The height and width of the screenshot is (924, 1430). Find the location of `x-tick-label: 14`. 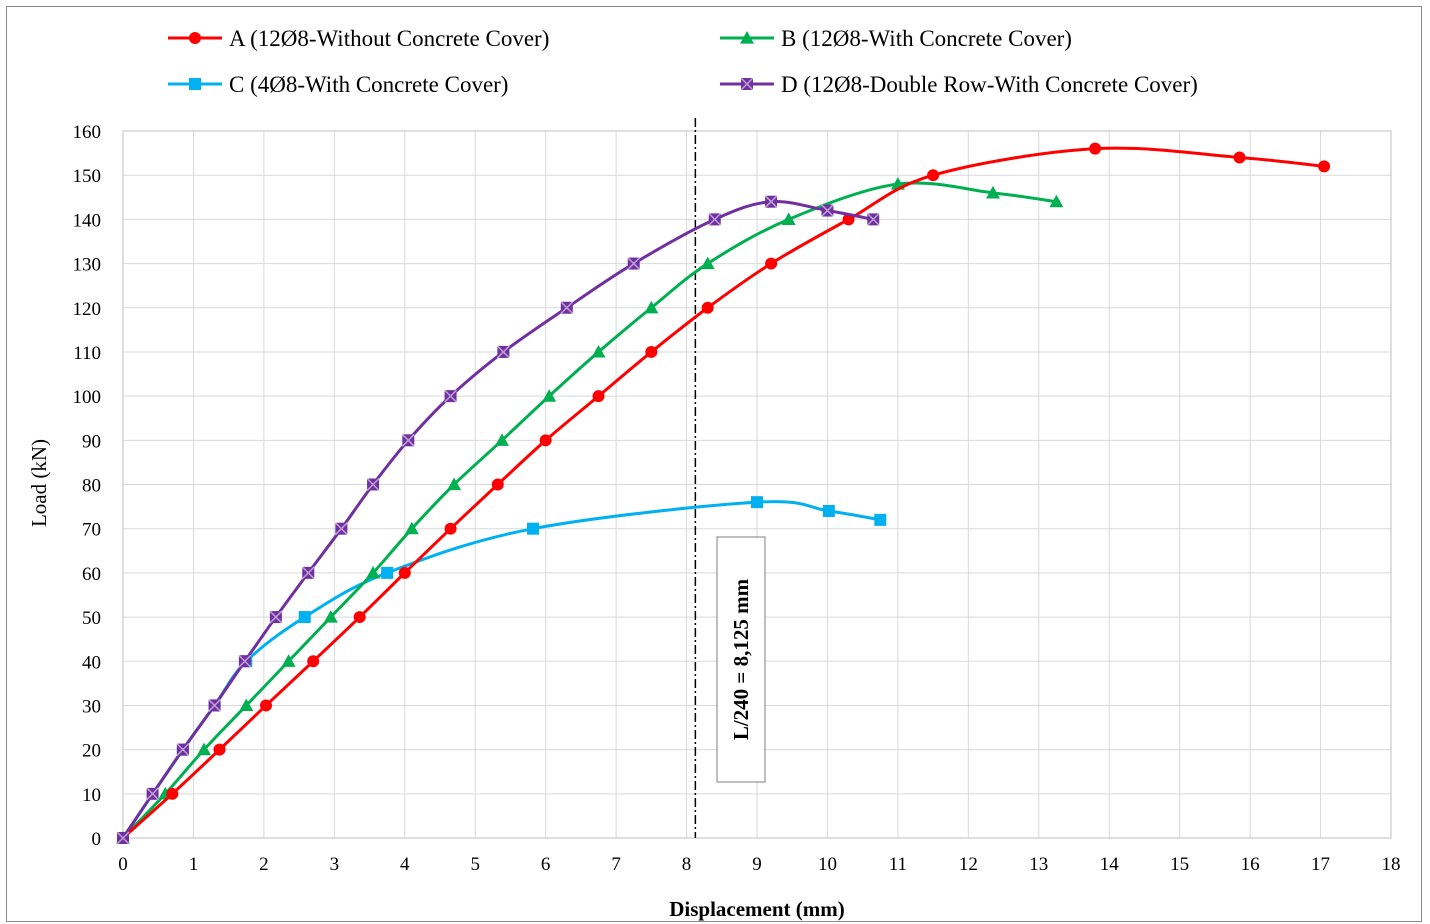

x-tick-label: 14 is located at coordinates (1110, 864).